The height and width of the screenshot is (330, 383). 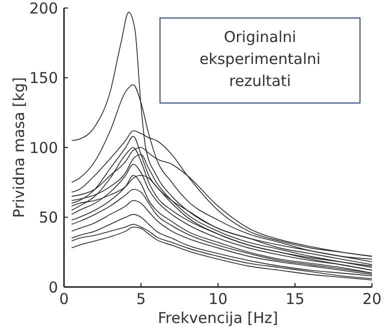 I want to click on annotation: Originalni eksperimentalni rezultati, so click(x=260, y=59).